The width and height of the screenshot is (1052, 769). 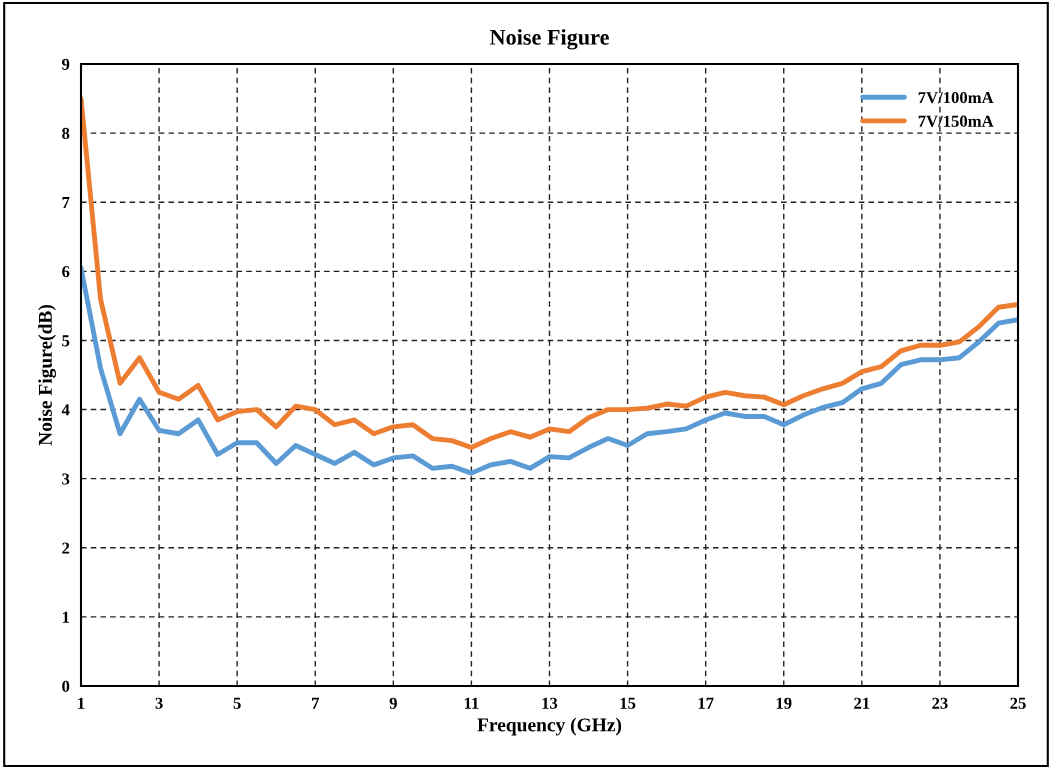 I want to click on legend-label: 7V/150mA, so click(x=956, y=121).